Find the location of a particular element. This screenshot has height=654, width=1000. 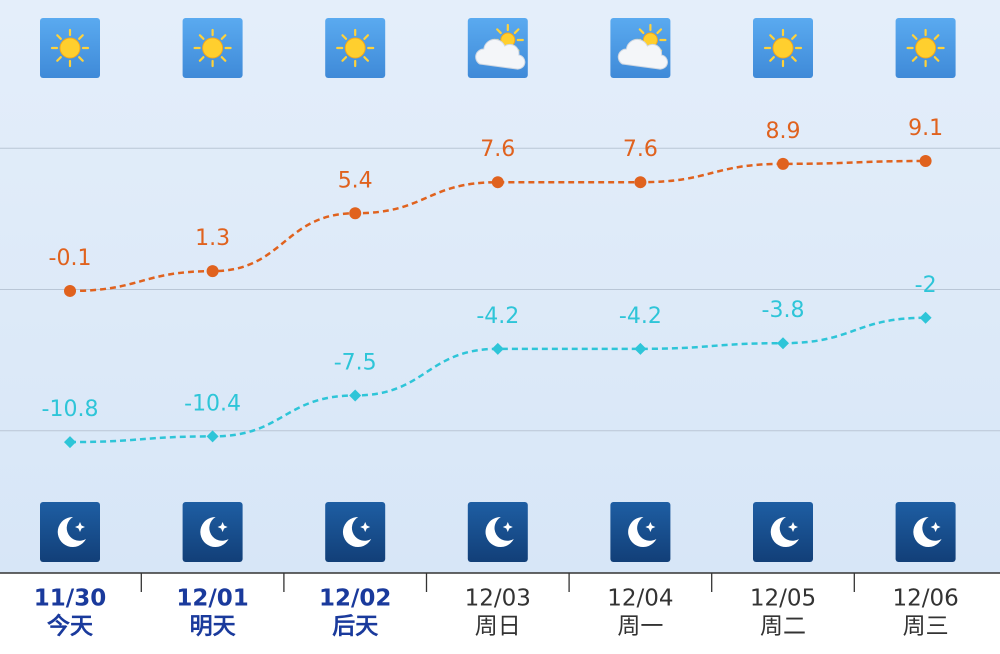

axis-background is located at coordinates (500, 613).